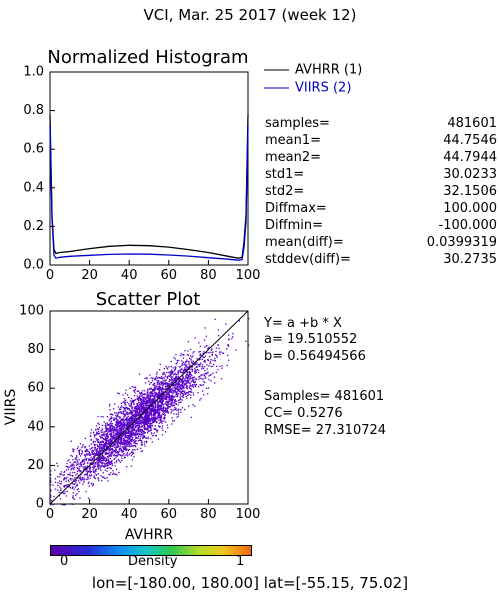 The height and width of the screenshot is (600, 500). What do you see at coordinates (33, 265) in the screenshot?
I see `histogram-y-tick-label: 0.0` at bounding box center [33, 265].